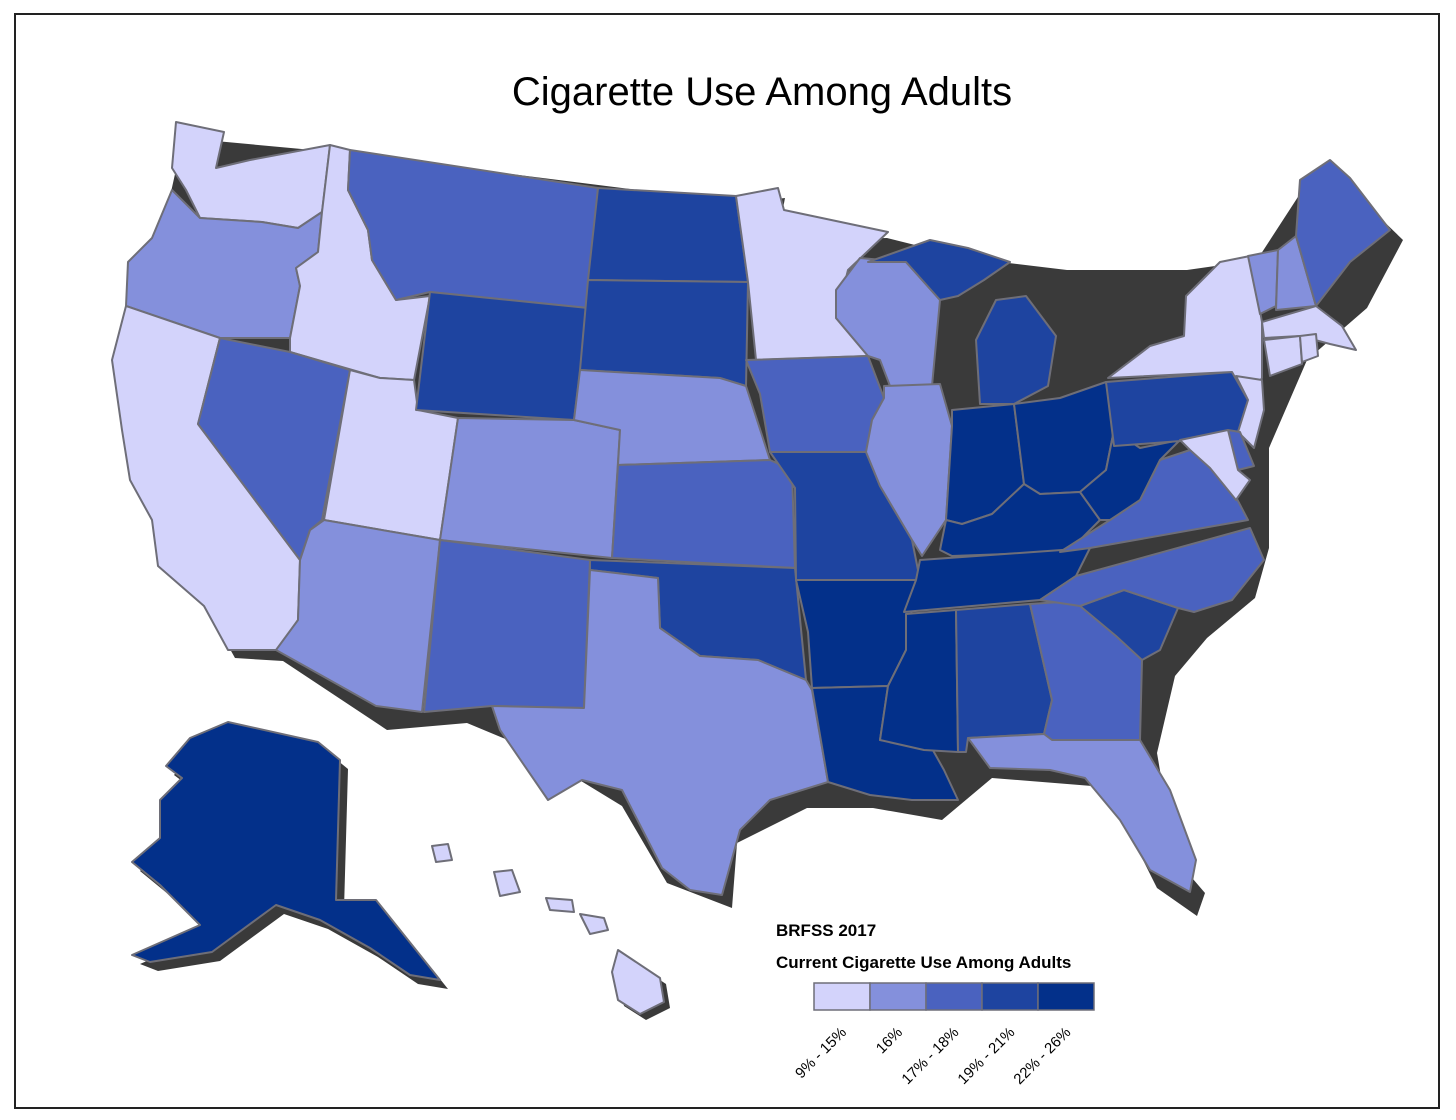 Image resolution: width=1456 pixels, height=1120 pixels. Describe the element at coordinates (473, 229) in the screenshot. I see `state-MT` at that location.